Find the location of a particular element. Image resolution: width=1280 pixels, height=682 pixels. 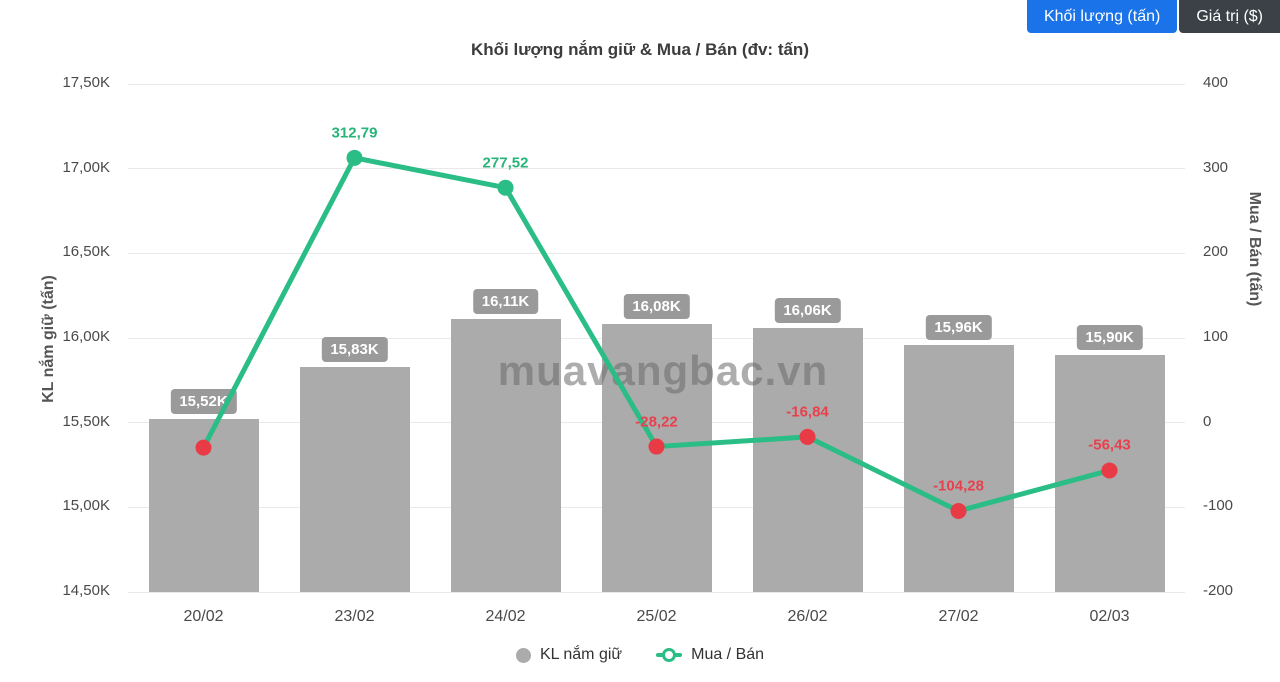

line-point-label: -16,84 is located at coordinates (807, 412).